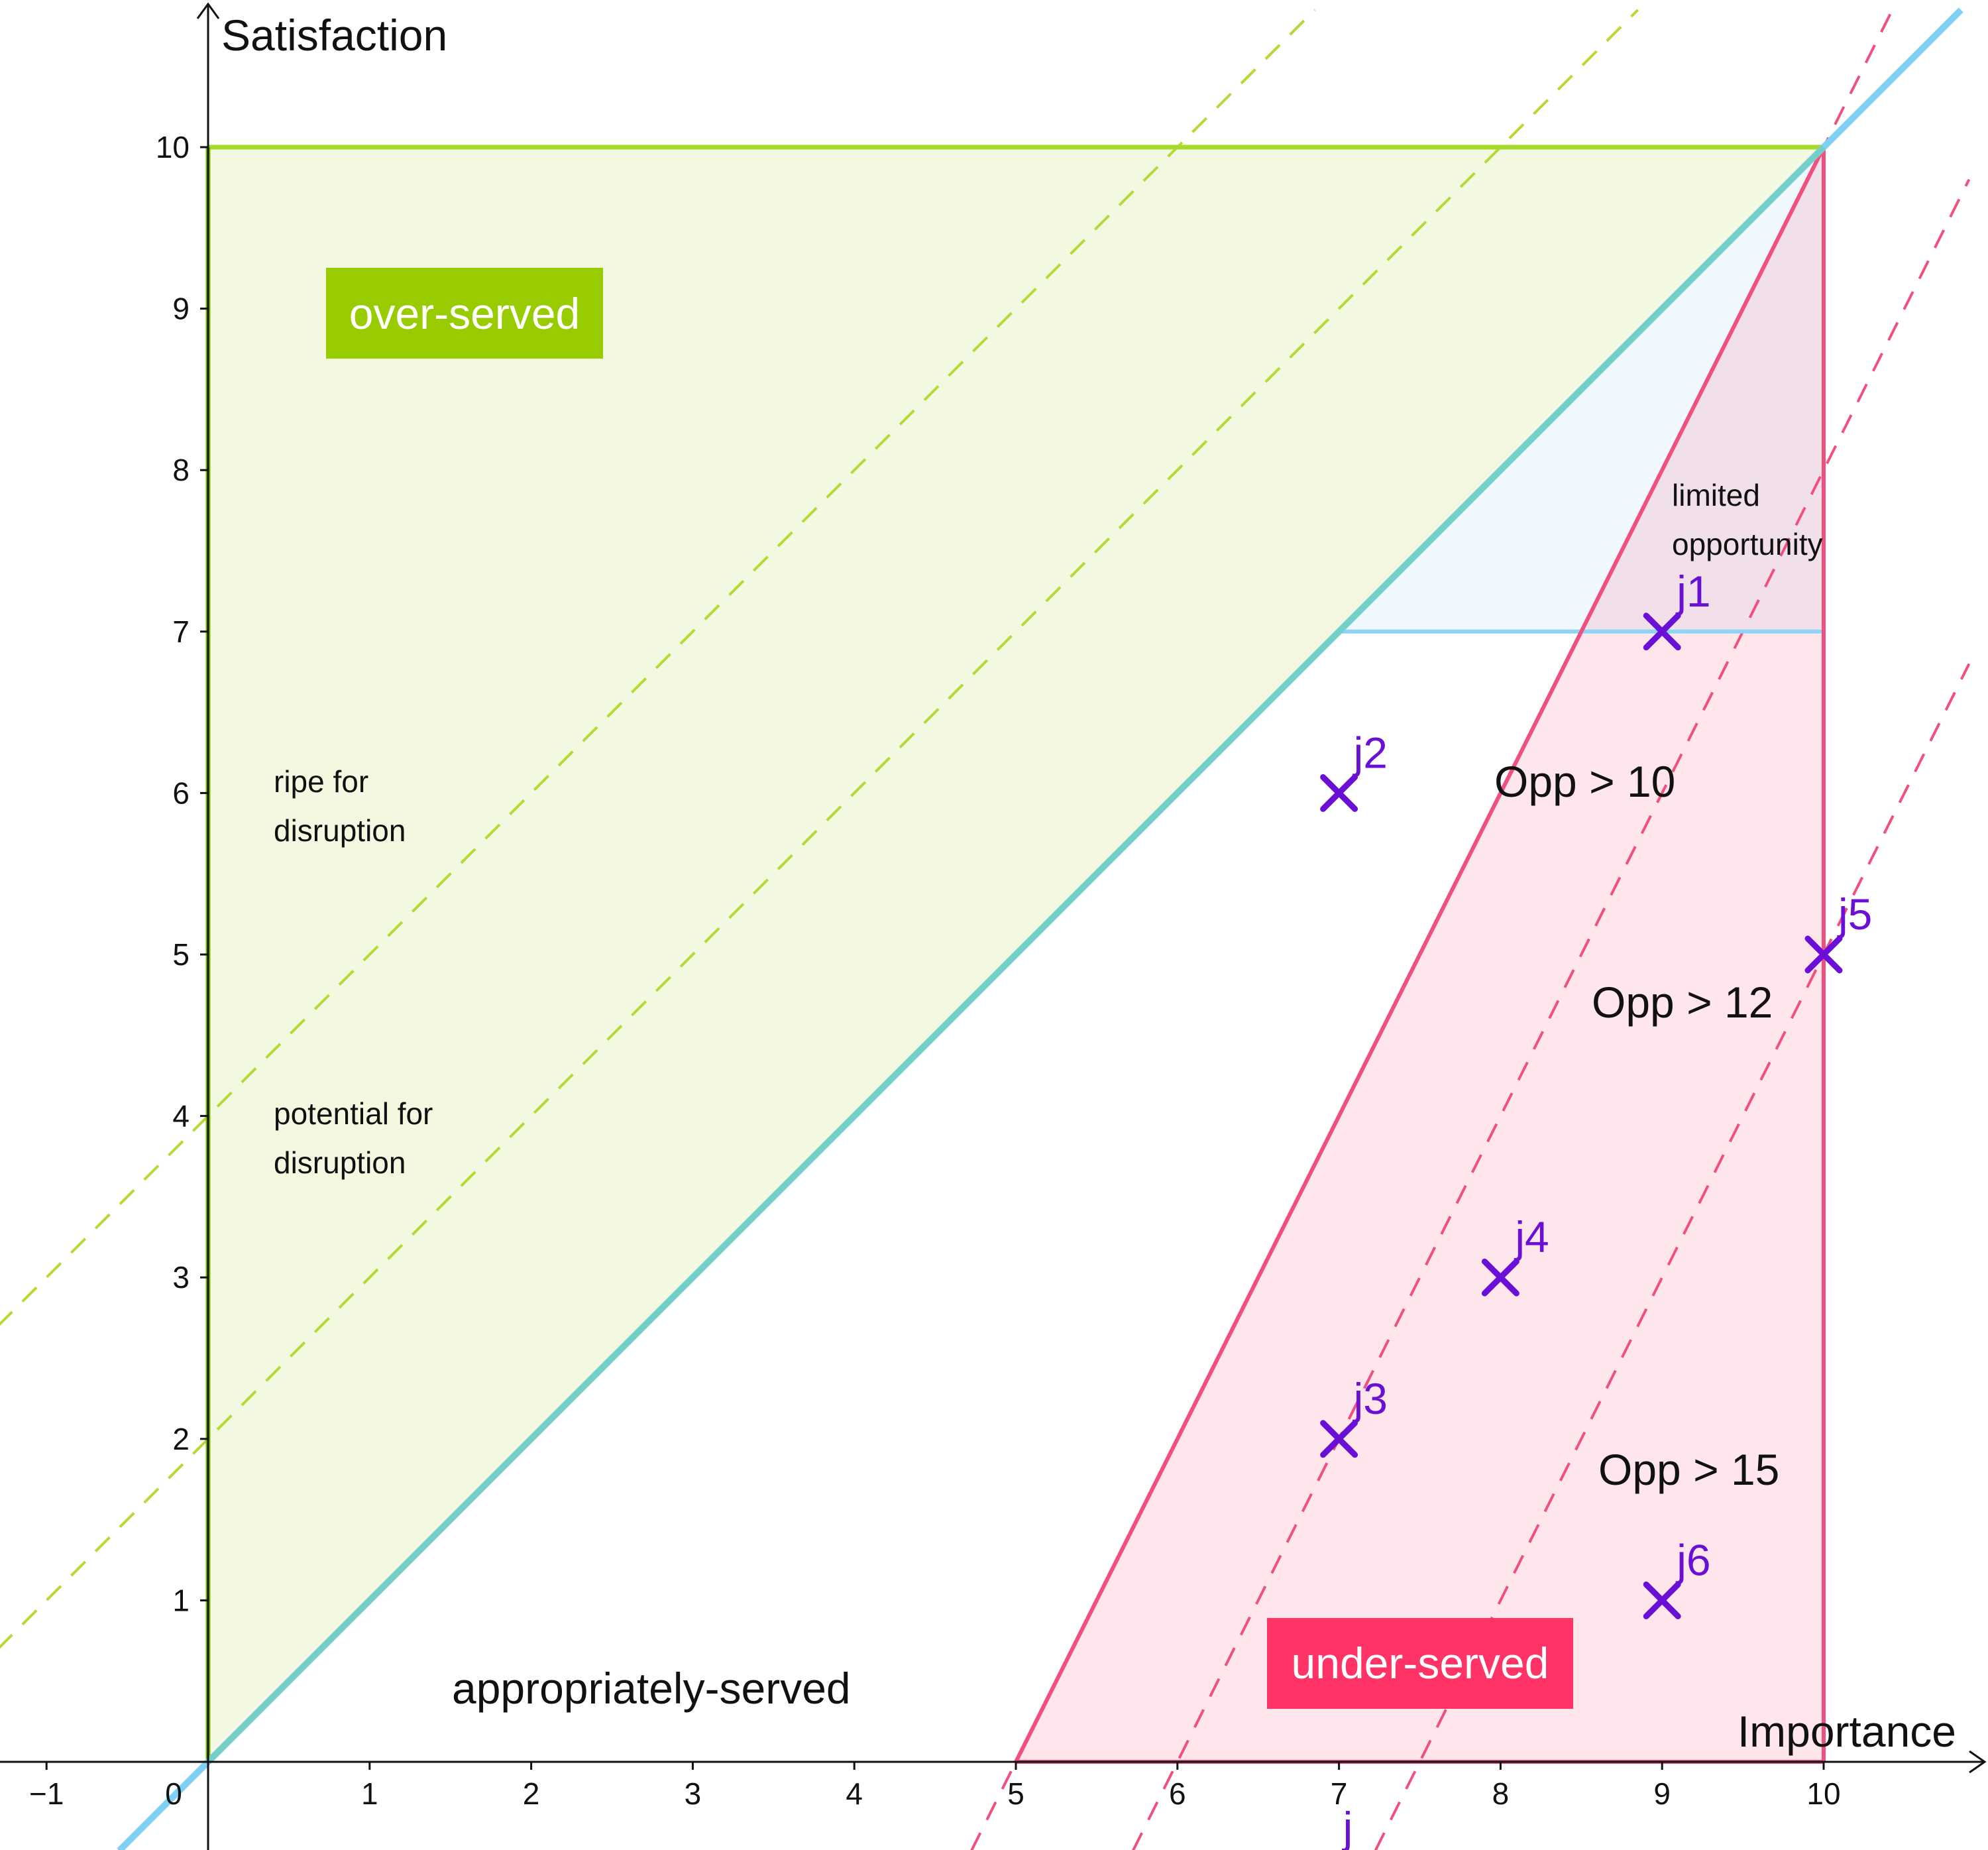 This screenshot has height=1850, width=1988. What do you see at coordinates (1584, 781) in the screenshot?
I see `opp-10-label: Opp > 10` at bounding box center [1584, 781].